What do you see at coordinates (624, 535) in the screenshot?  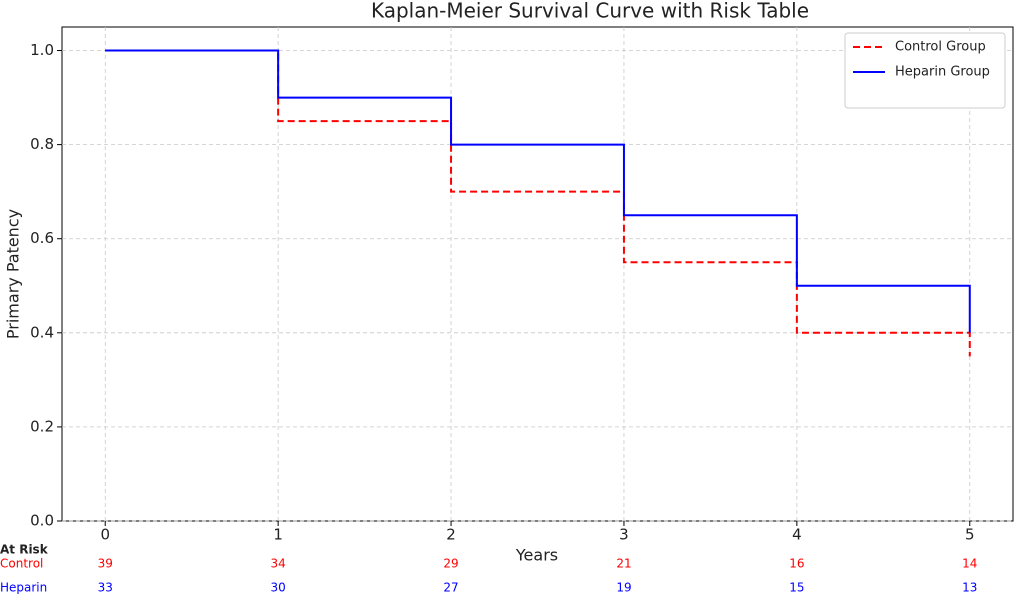 I see `x-tick-label: 3` at bounding box center [624, 535].